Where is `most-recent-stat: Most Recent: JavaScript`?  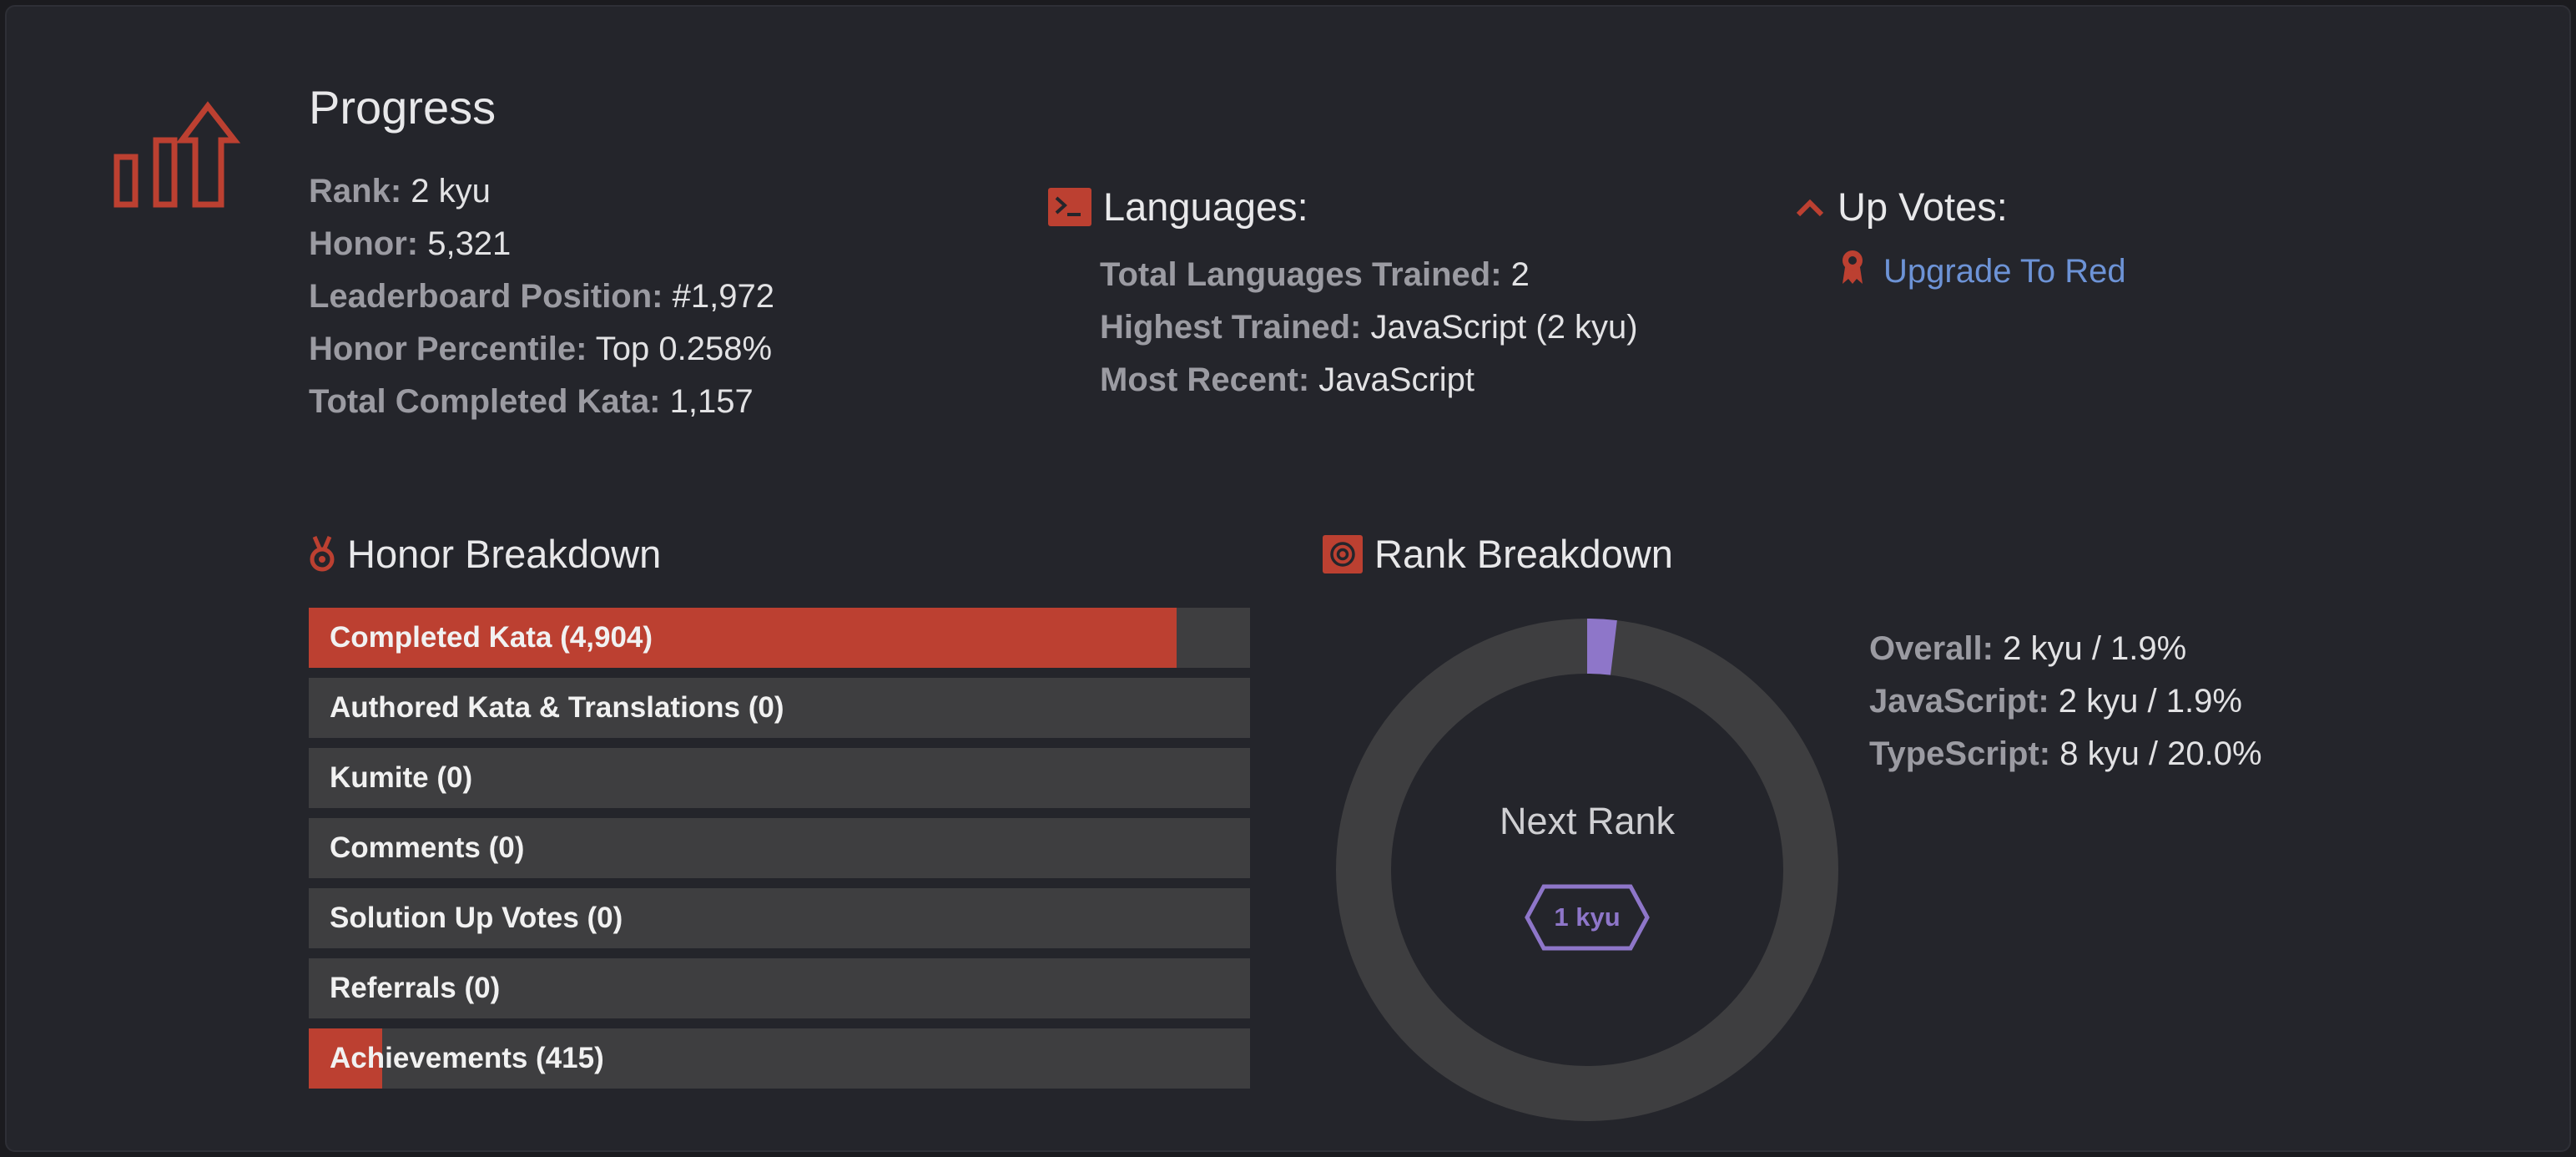 most-recent-stat: Most Recent: JavaScript is located at coordinates (1287, 379).